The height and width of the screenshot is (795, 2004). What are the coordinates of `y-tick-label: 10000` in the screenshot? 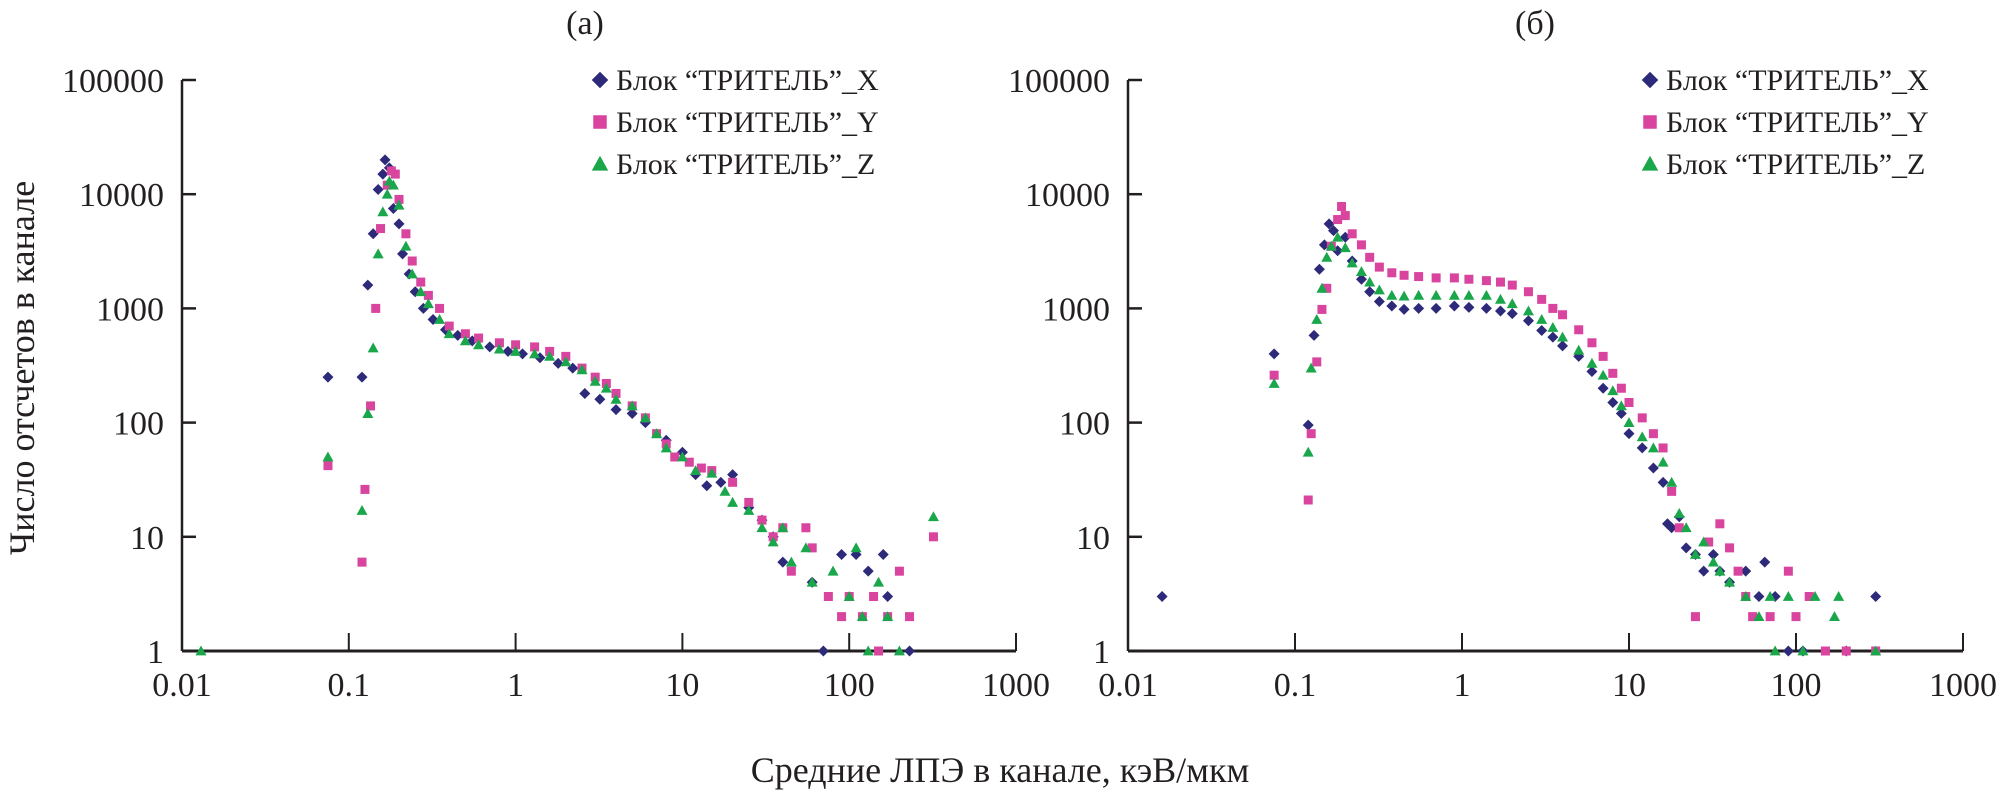 It's located at (121, 195).